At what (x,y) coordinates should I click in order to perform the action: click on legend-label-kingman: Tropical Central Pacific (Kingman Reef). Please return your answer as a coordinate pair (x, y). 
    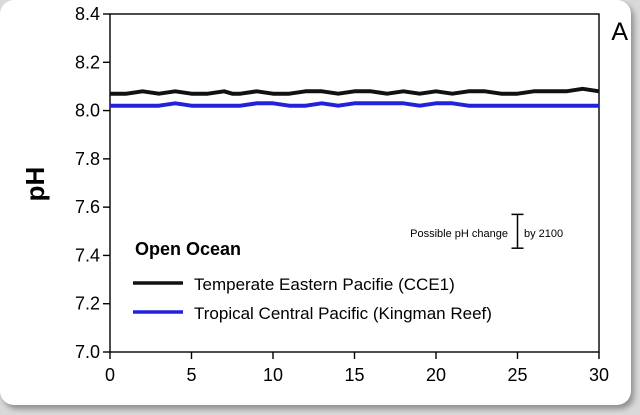
    Looking at the image, I should click on (343, 313).